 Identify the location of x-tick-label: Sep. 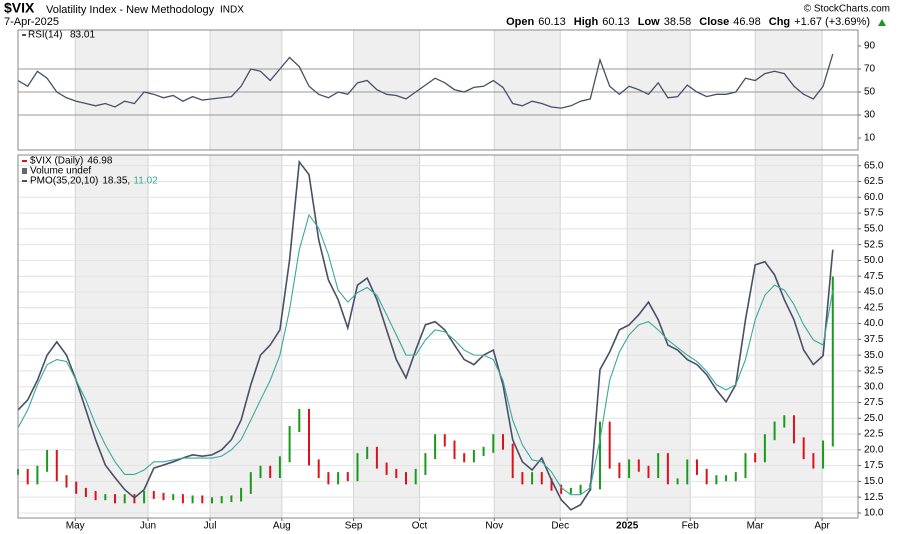
(354, 526).